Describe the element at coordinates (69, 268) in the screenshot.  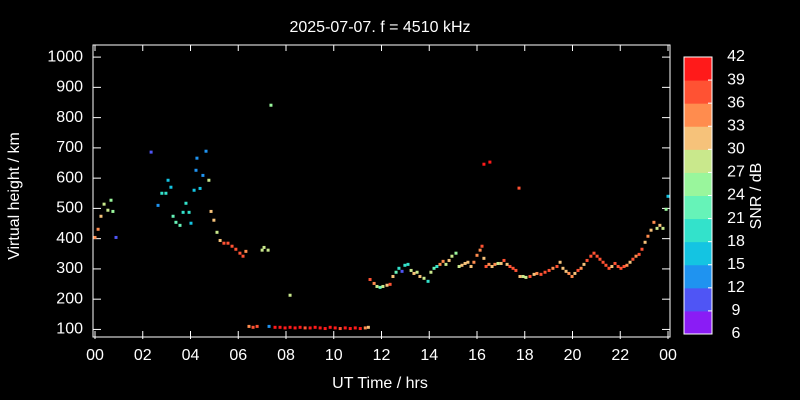
I see `y-tick-label: 300` at that location.